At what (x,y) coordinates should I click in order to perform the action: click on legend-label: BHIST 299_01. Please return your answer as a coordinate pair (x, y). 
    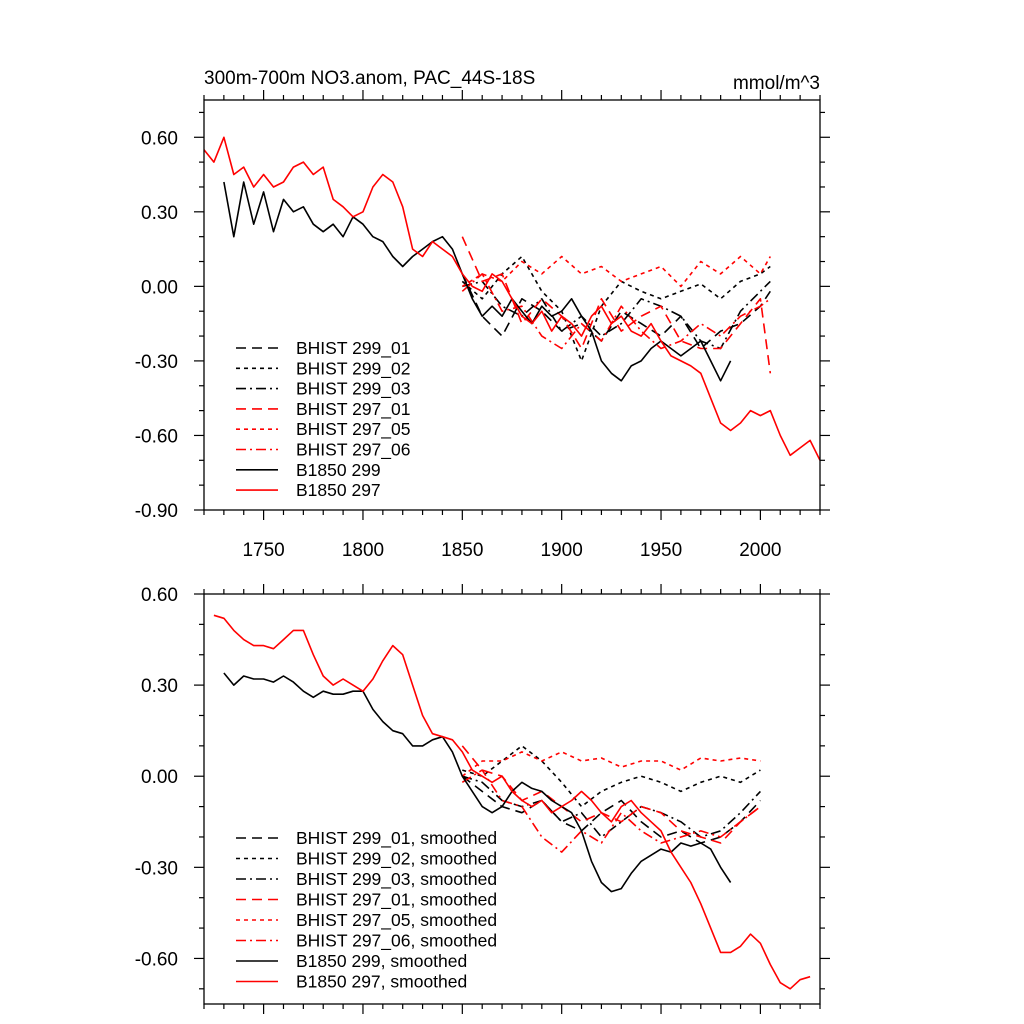
    Looking at the image, I should click on (353, 348).